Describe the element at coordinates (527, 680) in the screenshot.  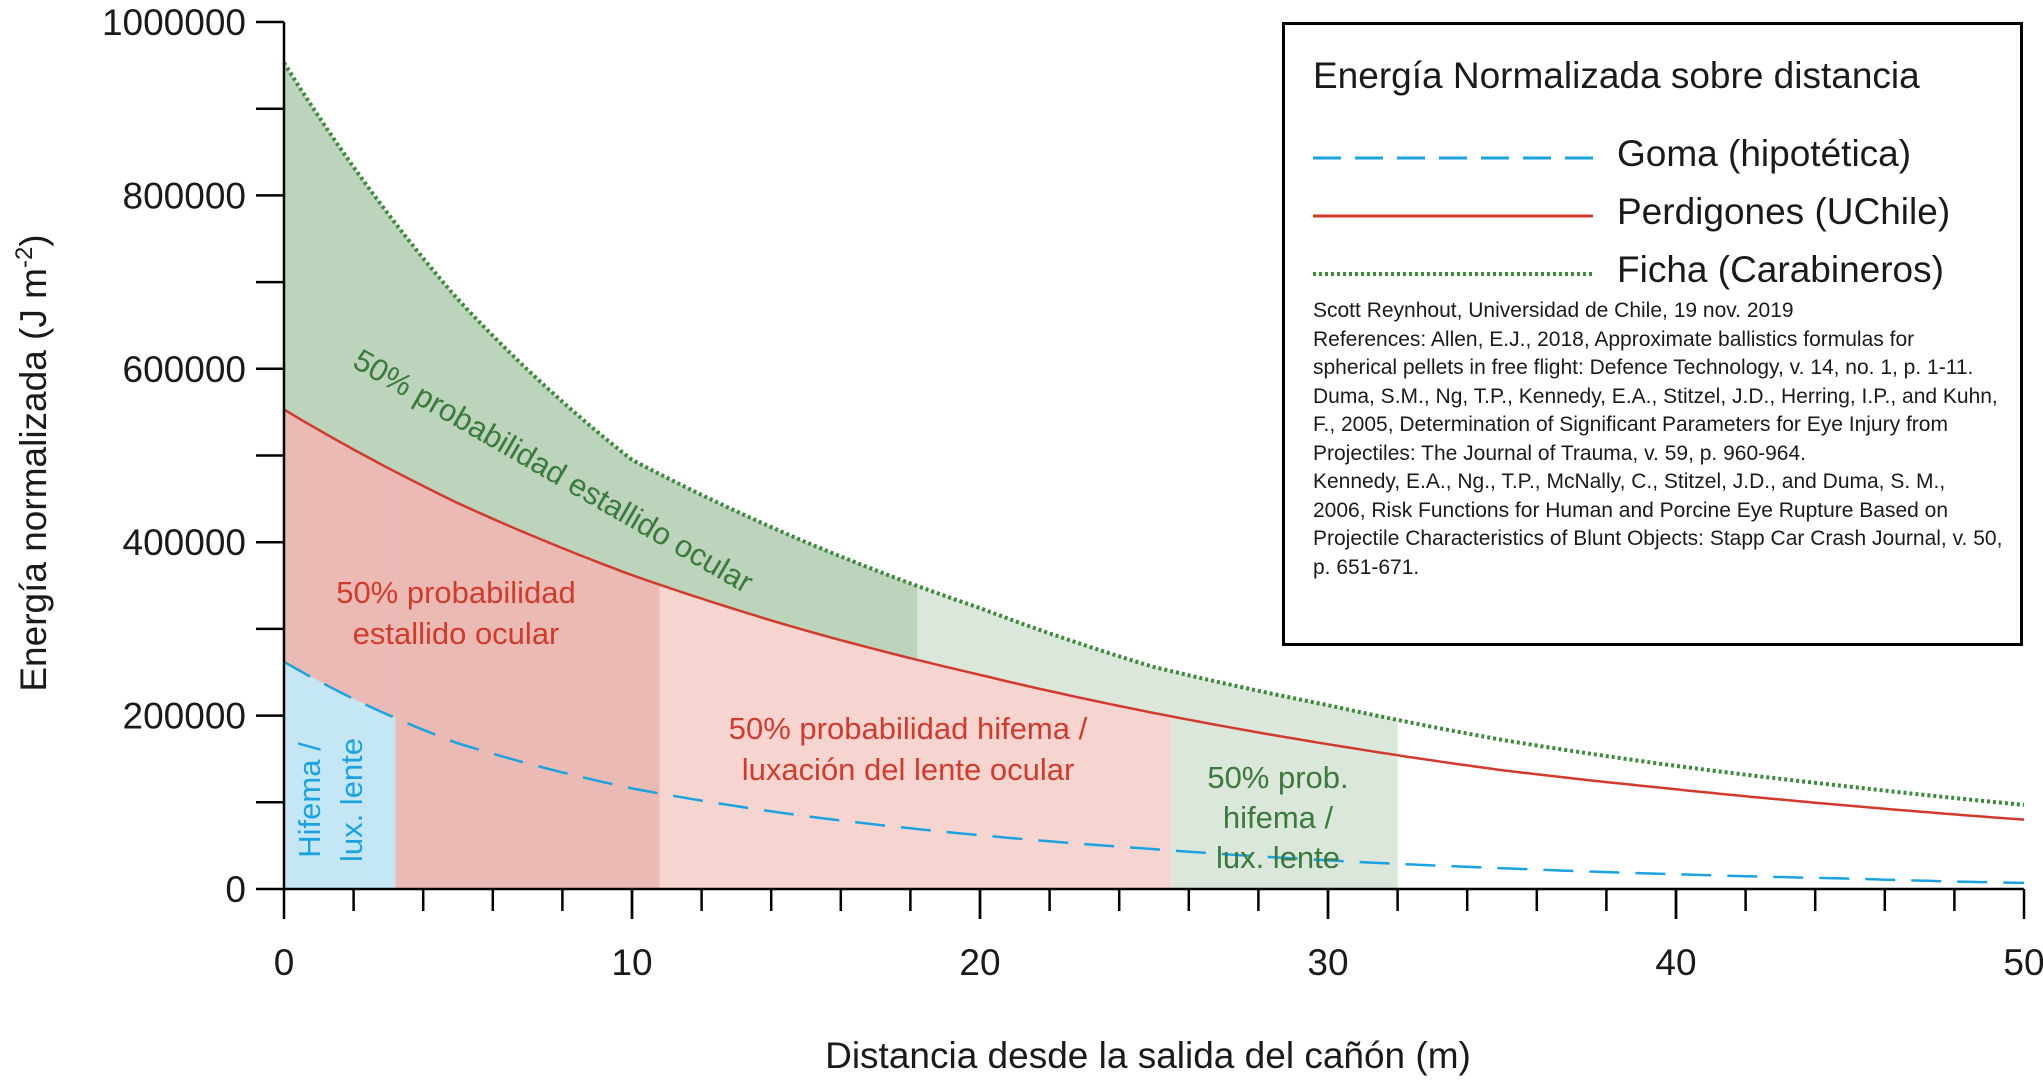
I see `perdigones-50pct-rupture-region` at that location.